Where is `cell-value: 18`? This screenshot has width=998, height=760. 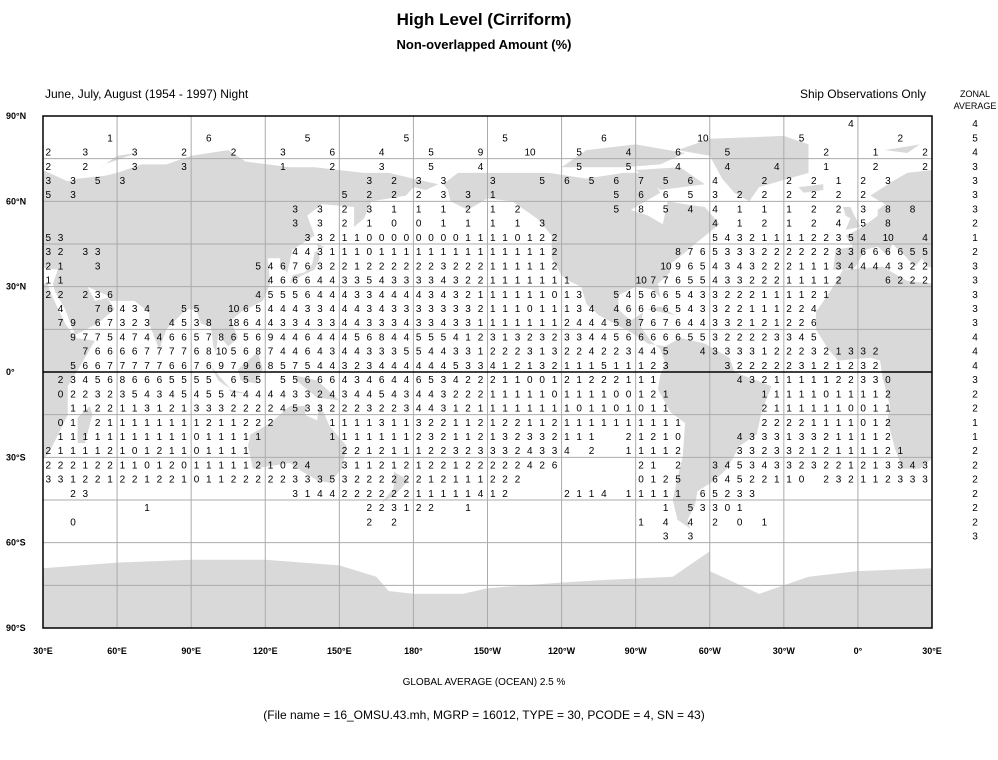 cell-value: 18 is located at coordinates (234, 323).